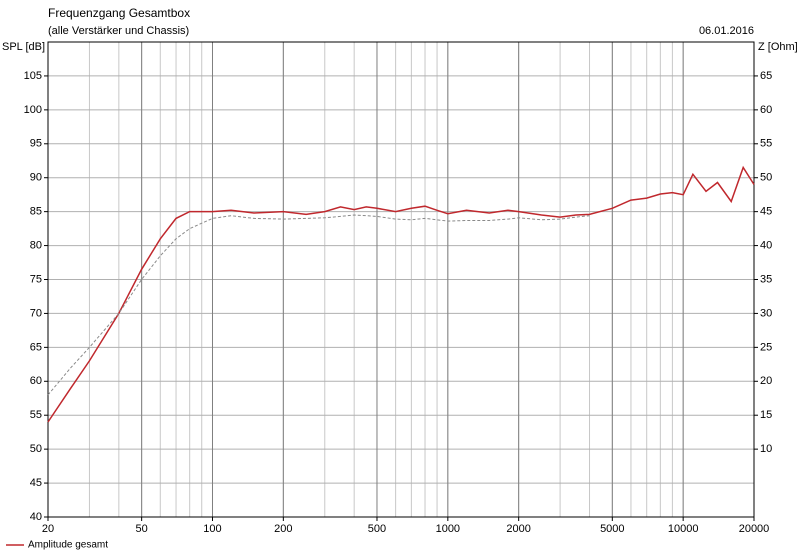  What do you see at coordinates (612, 529) in the screenshot?
I see `x-tick-label: 5000` at bounding box center [612, 529].